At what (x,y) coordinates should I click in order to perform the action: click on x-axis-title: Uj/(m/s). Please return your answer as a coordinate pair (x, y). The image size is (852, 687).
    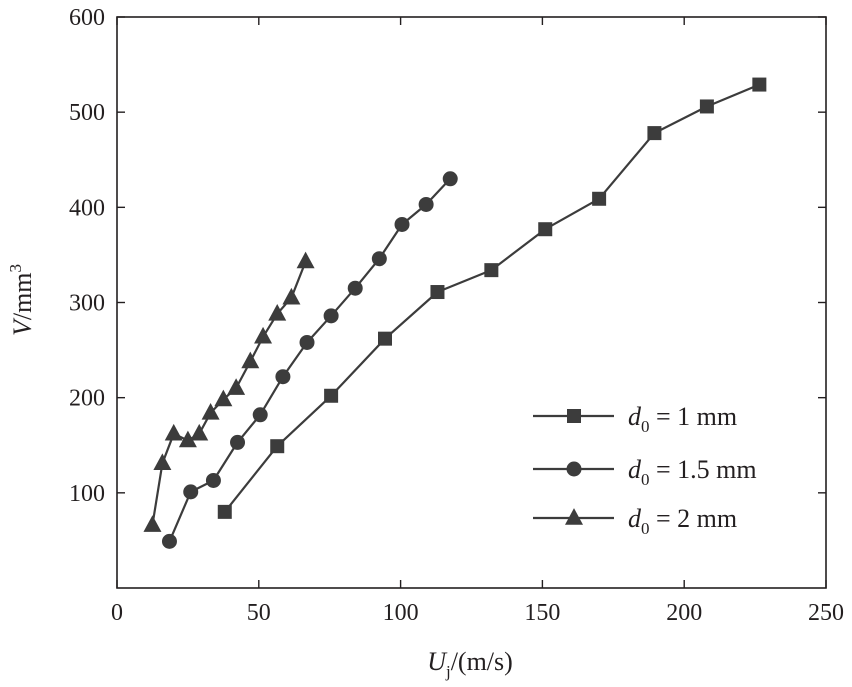
    Looking at the image, I should click on (470, 664).